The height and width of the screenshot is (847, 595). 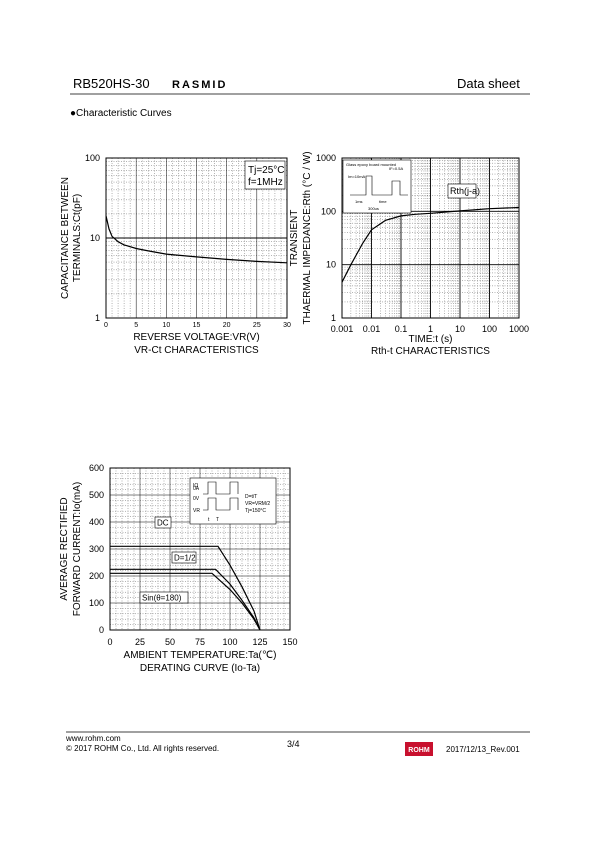 What do you see at coordinates (359, 201) in the screenshot?
I see `inset-text: 1ms` at bounding box center [359, 201].